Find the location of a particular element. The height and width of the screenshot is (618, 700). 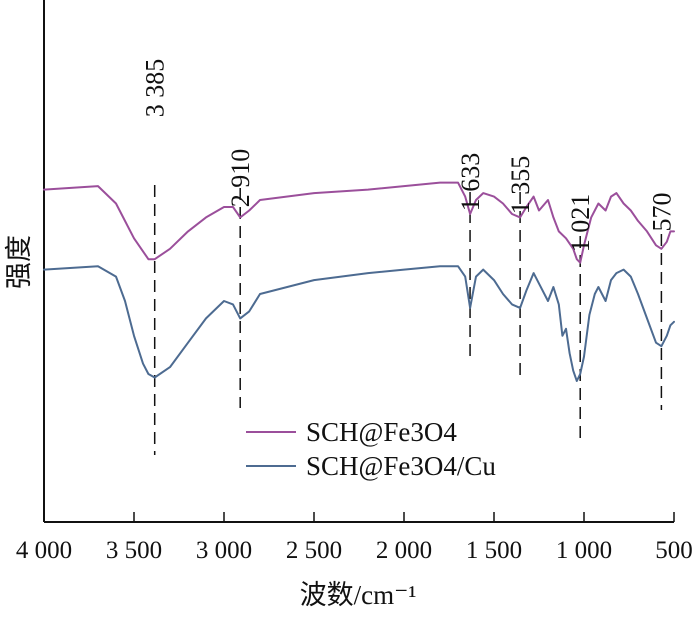

x-tick-label: 3 500 is located at coordinates (134, 550).